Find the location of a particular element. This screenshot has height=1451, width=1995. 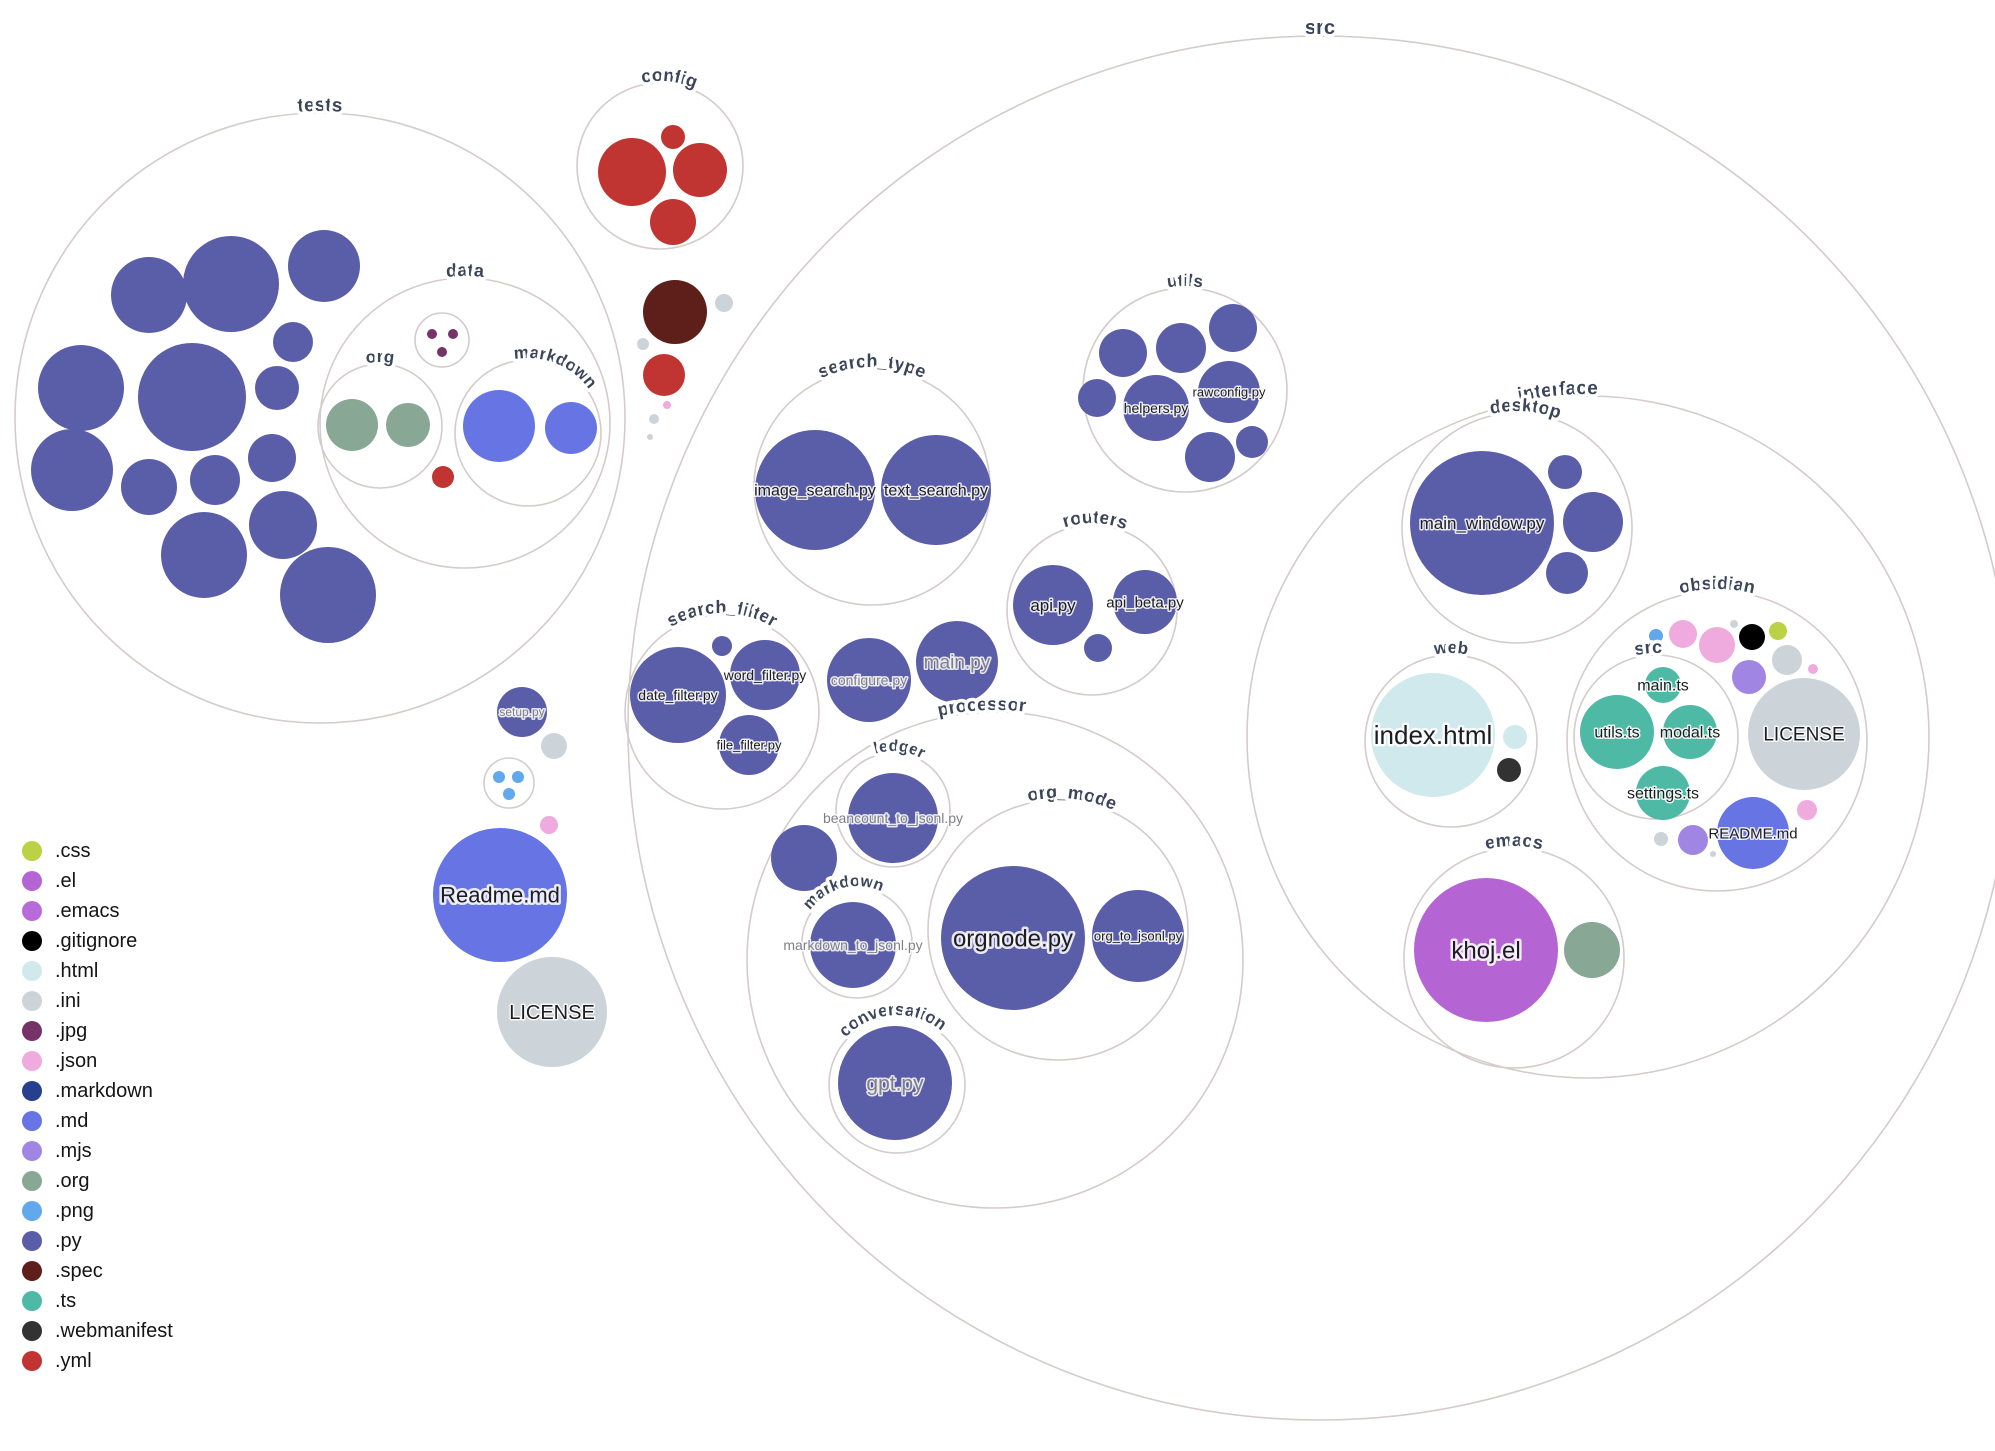

legend-label-markdown: .markdown is located at coordinates (104, 1091).